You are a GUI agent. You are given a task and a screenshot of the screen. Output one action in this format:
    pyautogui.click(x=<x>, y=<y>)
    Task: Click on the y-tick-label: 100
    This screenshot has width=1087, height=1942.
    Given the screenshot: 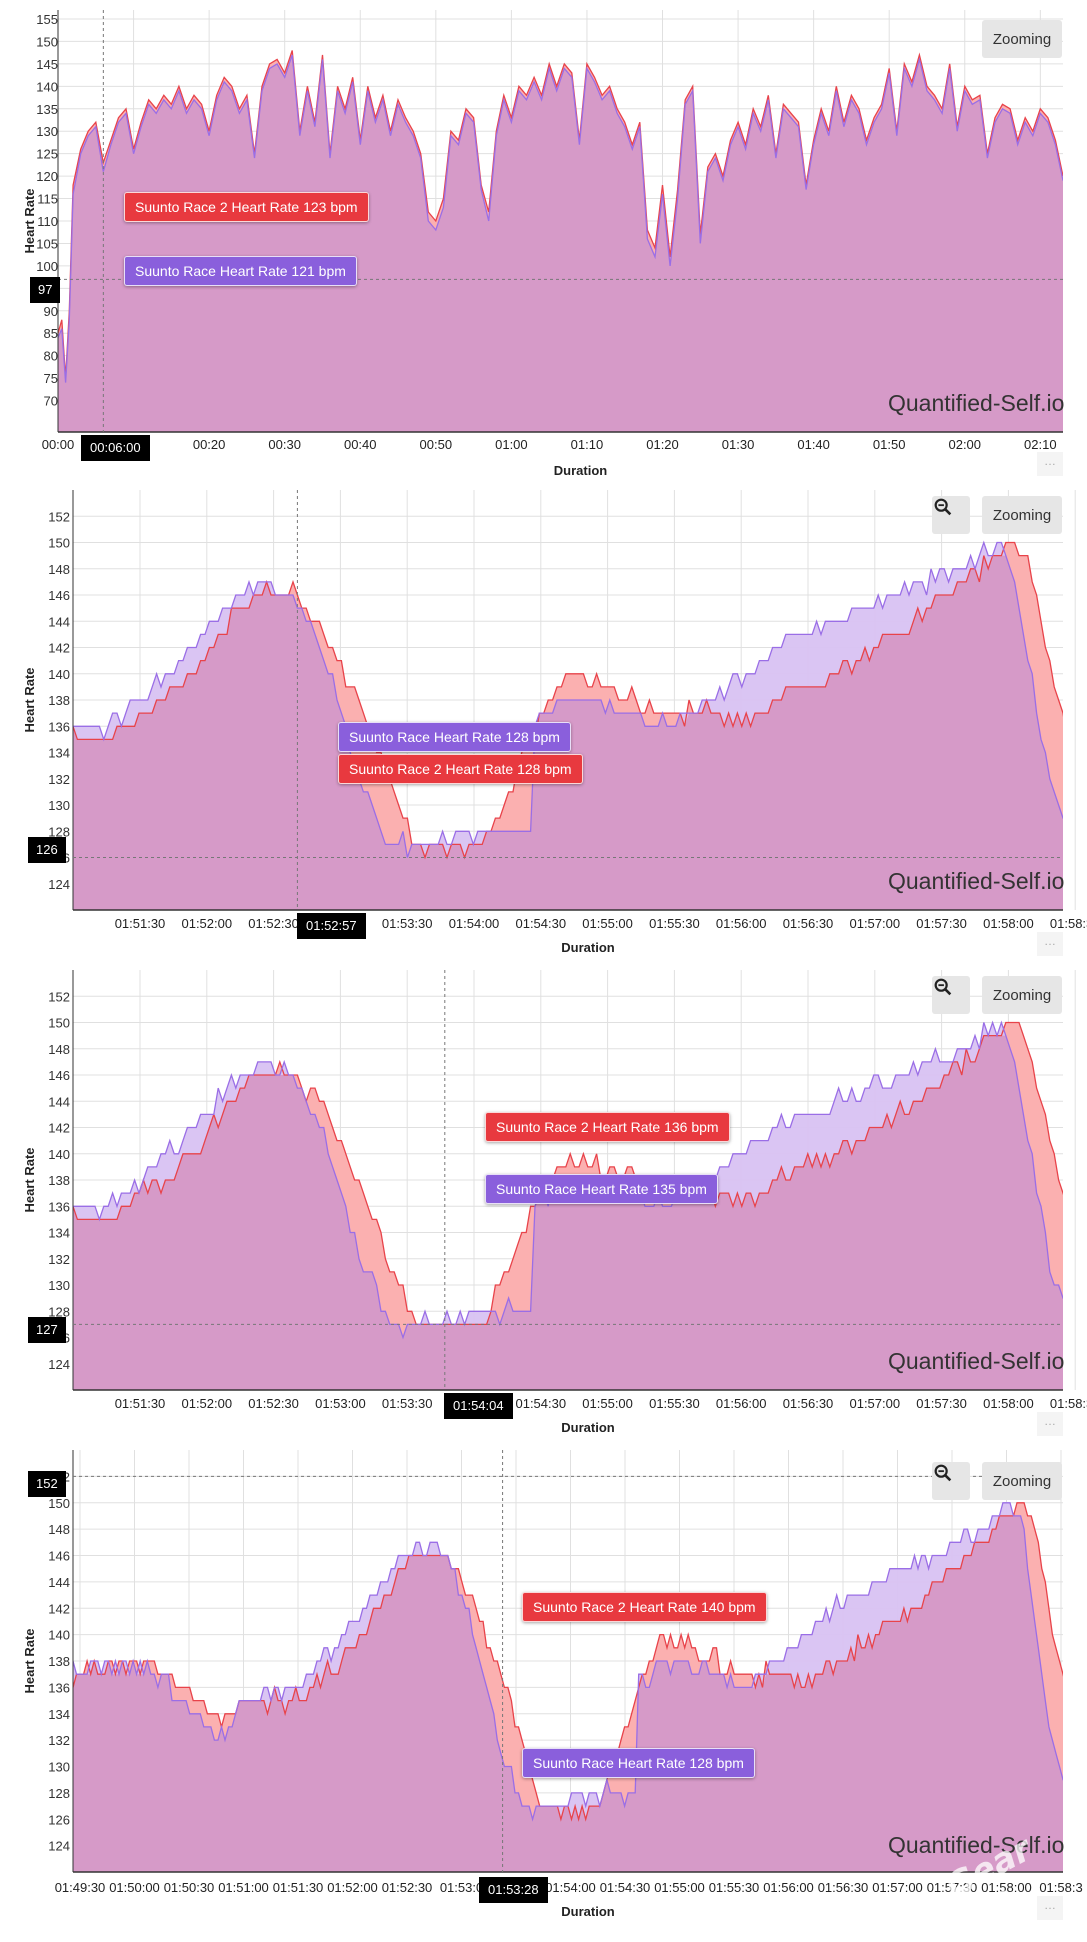 What is the action you would take?
    pyautogui.click(x=47, y=266)
    